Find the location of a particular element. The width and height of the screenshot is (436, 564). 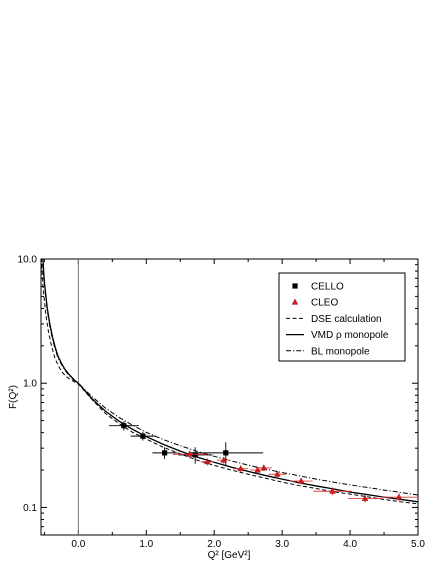

legend-item: BL monopole is located at coordinates (328, 351).